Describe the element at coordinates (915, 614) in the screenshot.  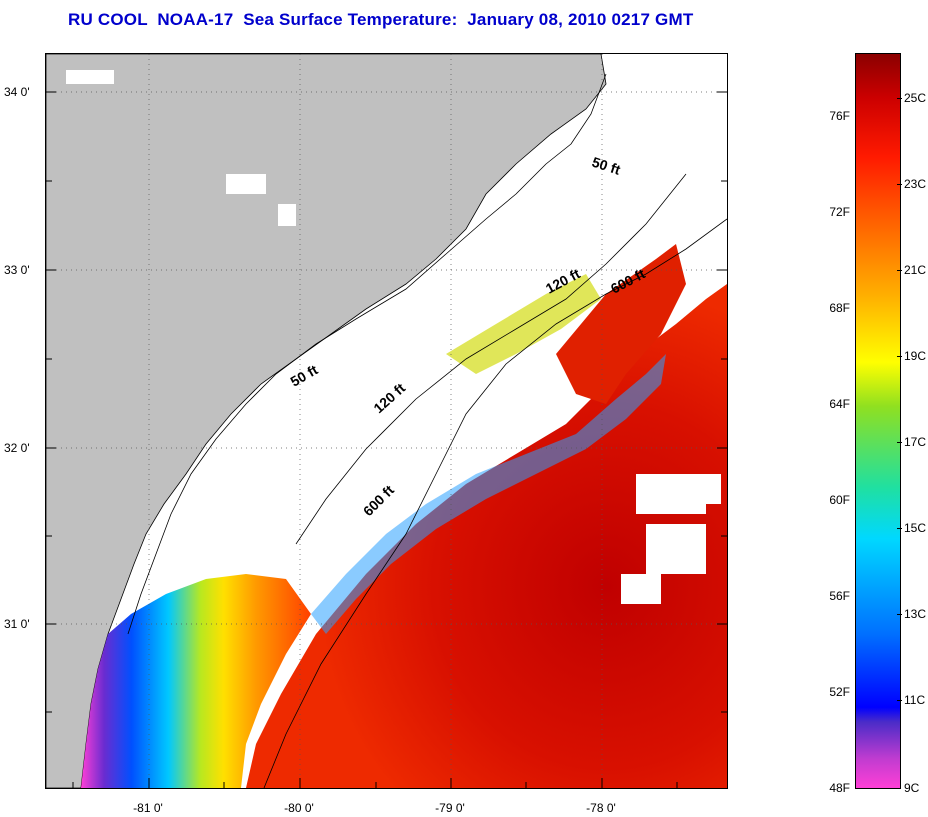
I see `colorbar-celsius-label: 13C` at that location.